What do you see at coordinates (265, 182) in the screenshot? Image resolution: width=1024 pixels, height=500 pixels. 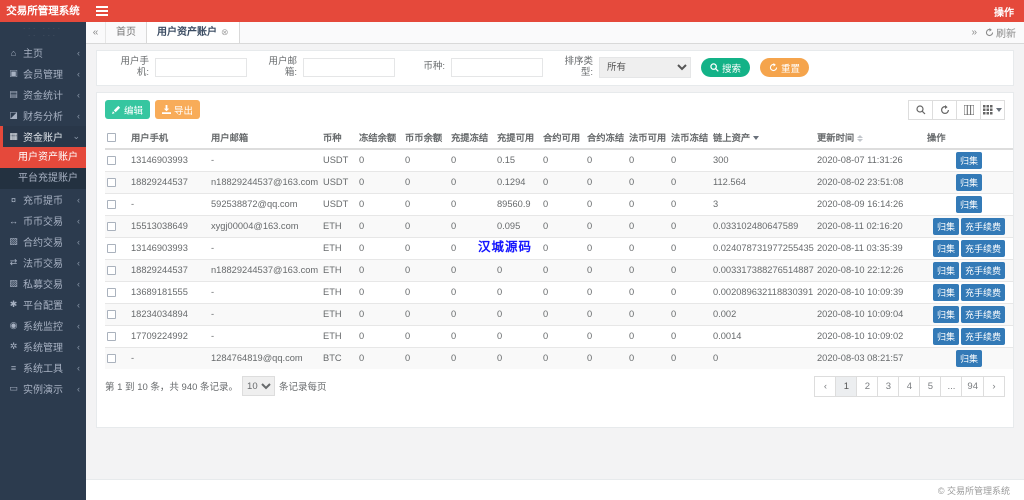 I see `cell: n18829244537@163.com` at bounding box center [265, 182].